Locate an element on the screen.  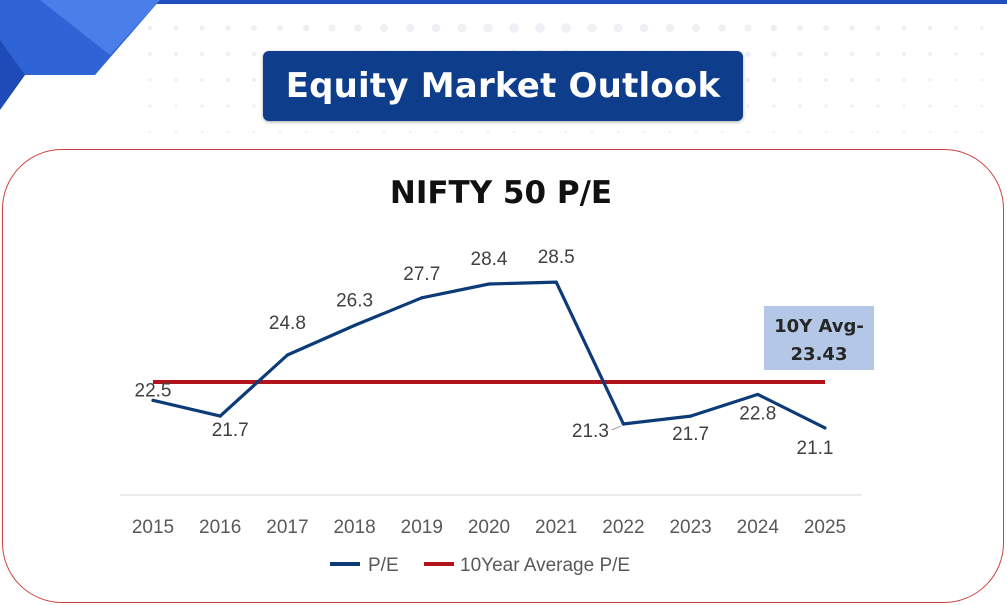
x-tick-2023: 2023 is located at coordinates (690, 527).